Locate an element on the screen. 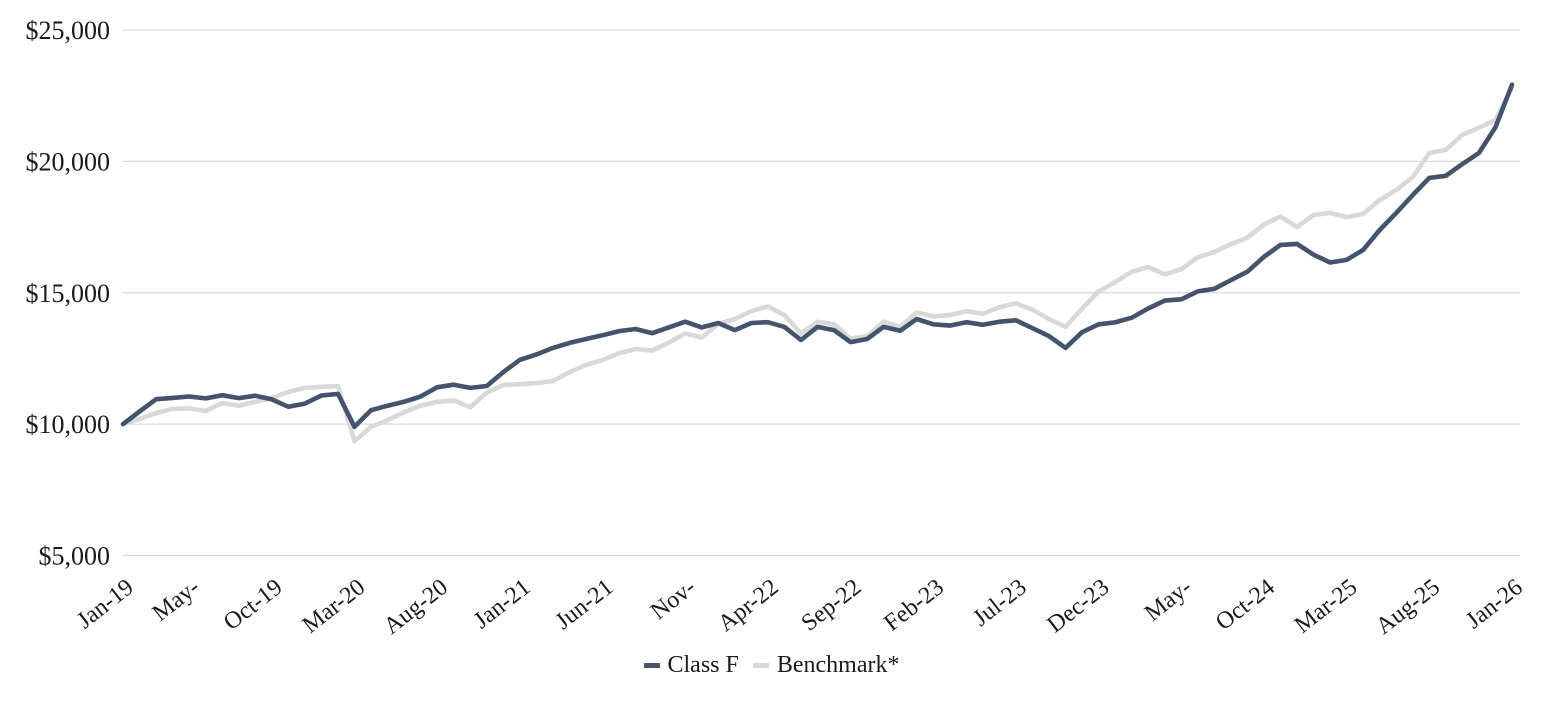 The width and height of the screenshot is (1543, 722). x-tick-label: Mar-20 is located at coordinates (334, 606).